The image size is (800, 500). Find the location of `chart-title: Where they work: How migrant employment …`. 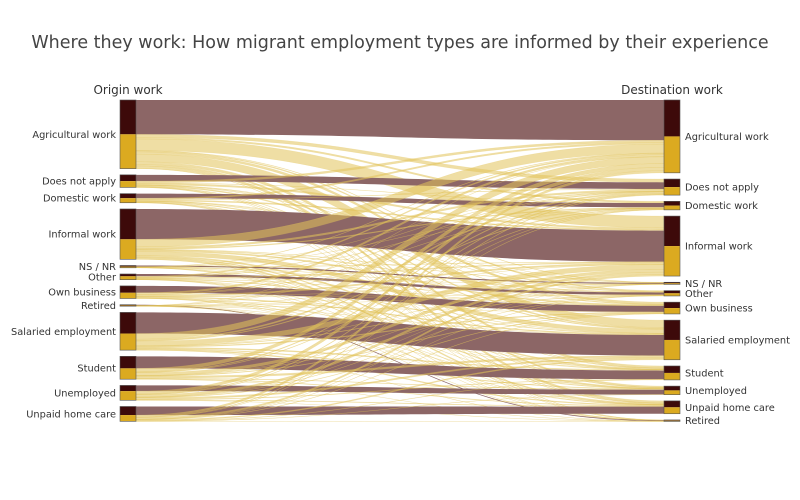

chart-title: Where they work: How migrant employment … is located at coordinates (400, 43).